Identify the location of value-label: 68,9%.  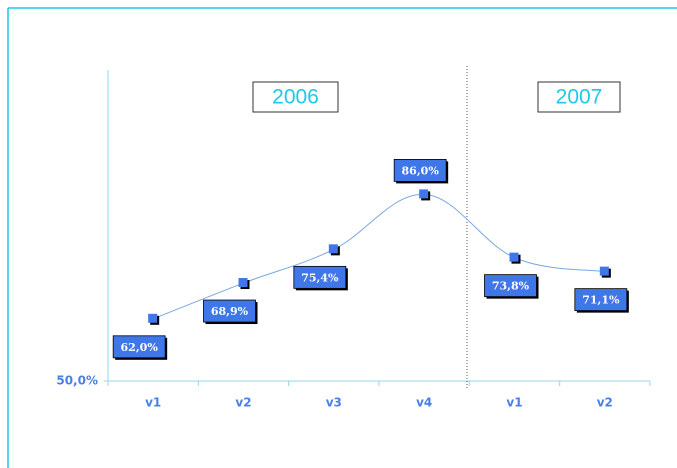
(230, 311).